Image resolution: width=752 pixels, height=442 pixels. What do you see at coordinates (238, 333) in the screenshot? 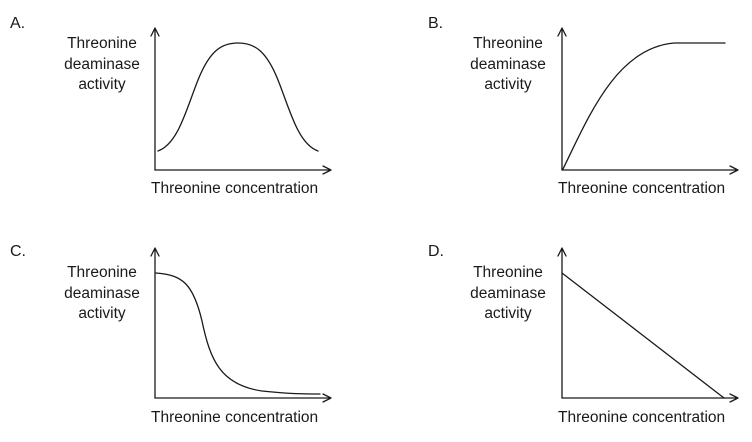
I see `sigmoid-decrease-curve` at bounding box center [238, 333].